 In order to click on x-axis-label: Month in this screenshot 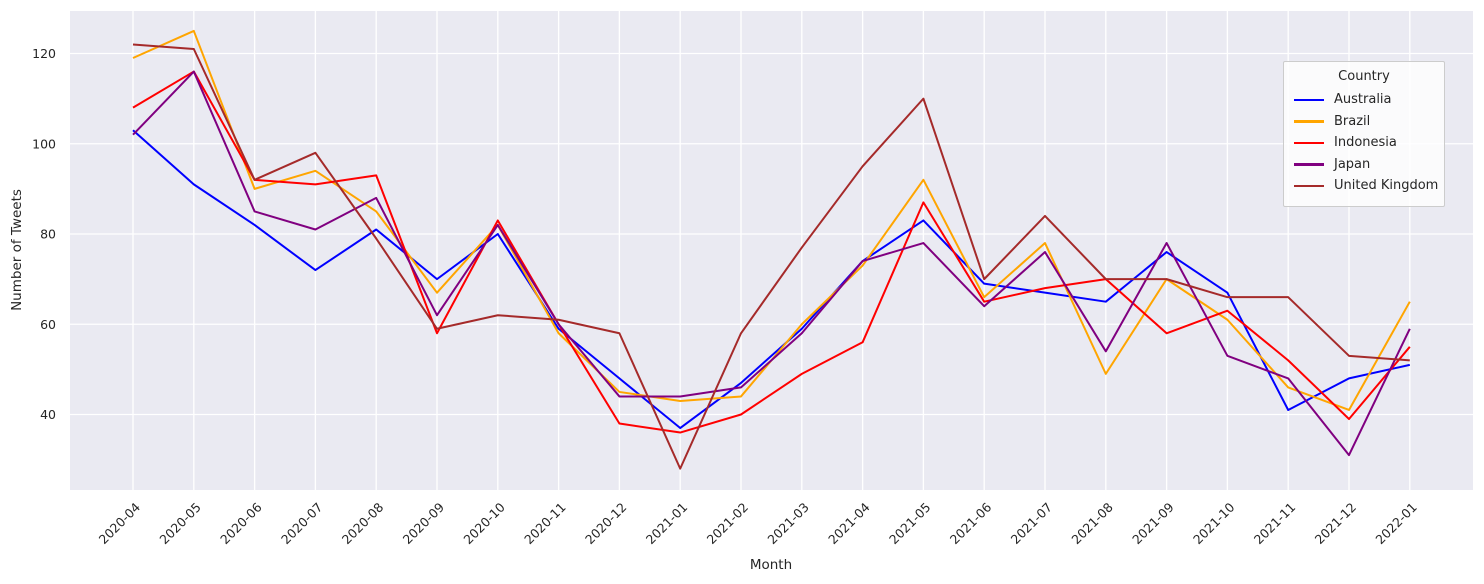, I will do `click(771, 565)`.